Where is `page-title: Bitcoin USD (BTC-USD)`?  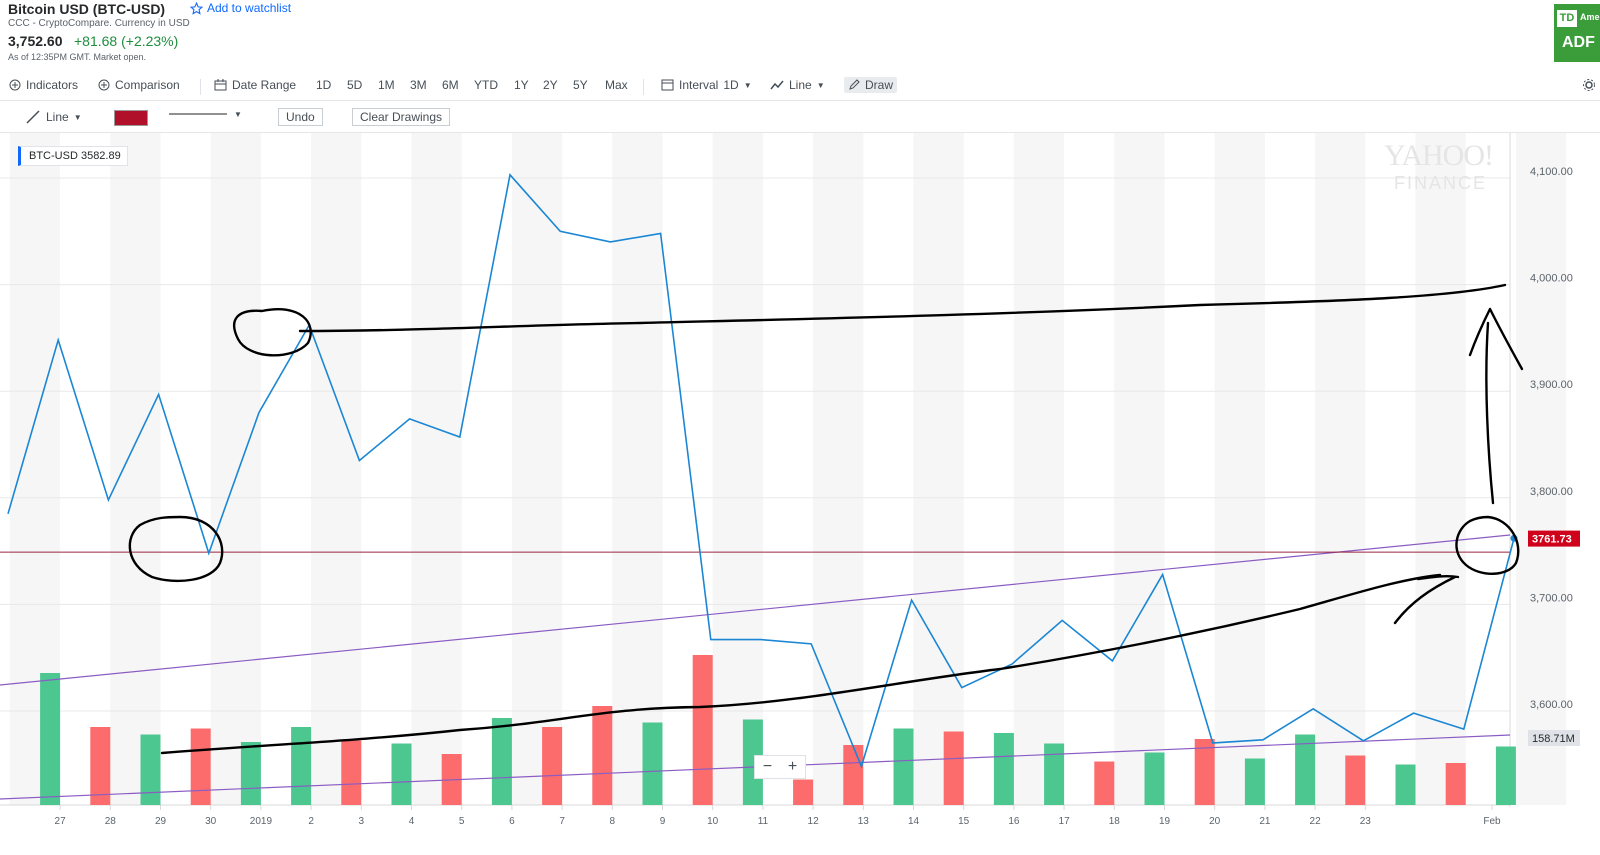
page-title: Bitcoin USD (BTC-USD) is located at coordinates (87, 9).